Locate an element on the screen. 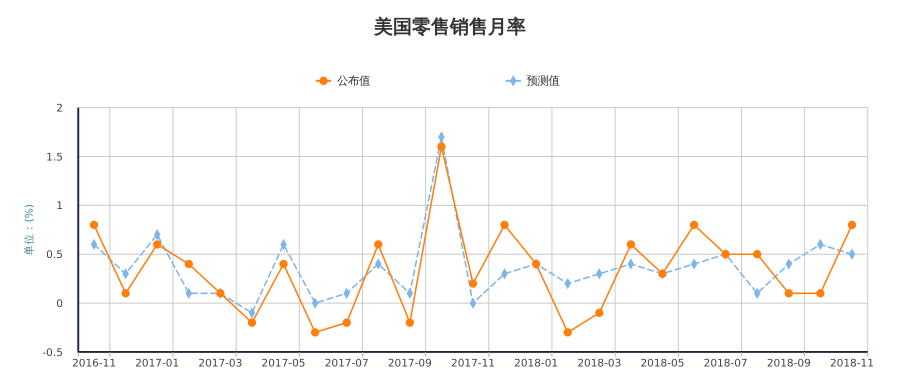 This screenshot has height=382, width=900. x-tick-label: 2017-03 is located at coordinates (220, 363).